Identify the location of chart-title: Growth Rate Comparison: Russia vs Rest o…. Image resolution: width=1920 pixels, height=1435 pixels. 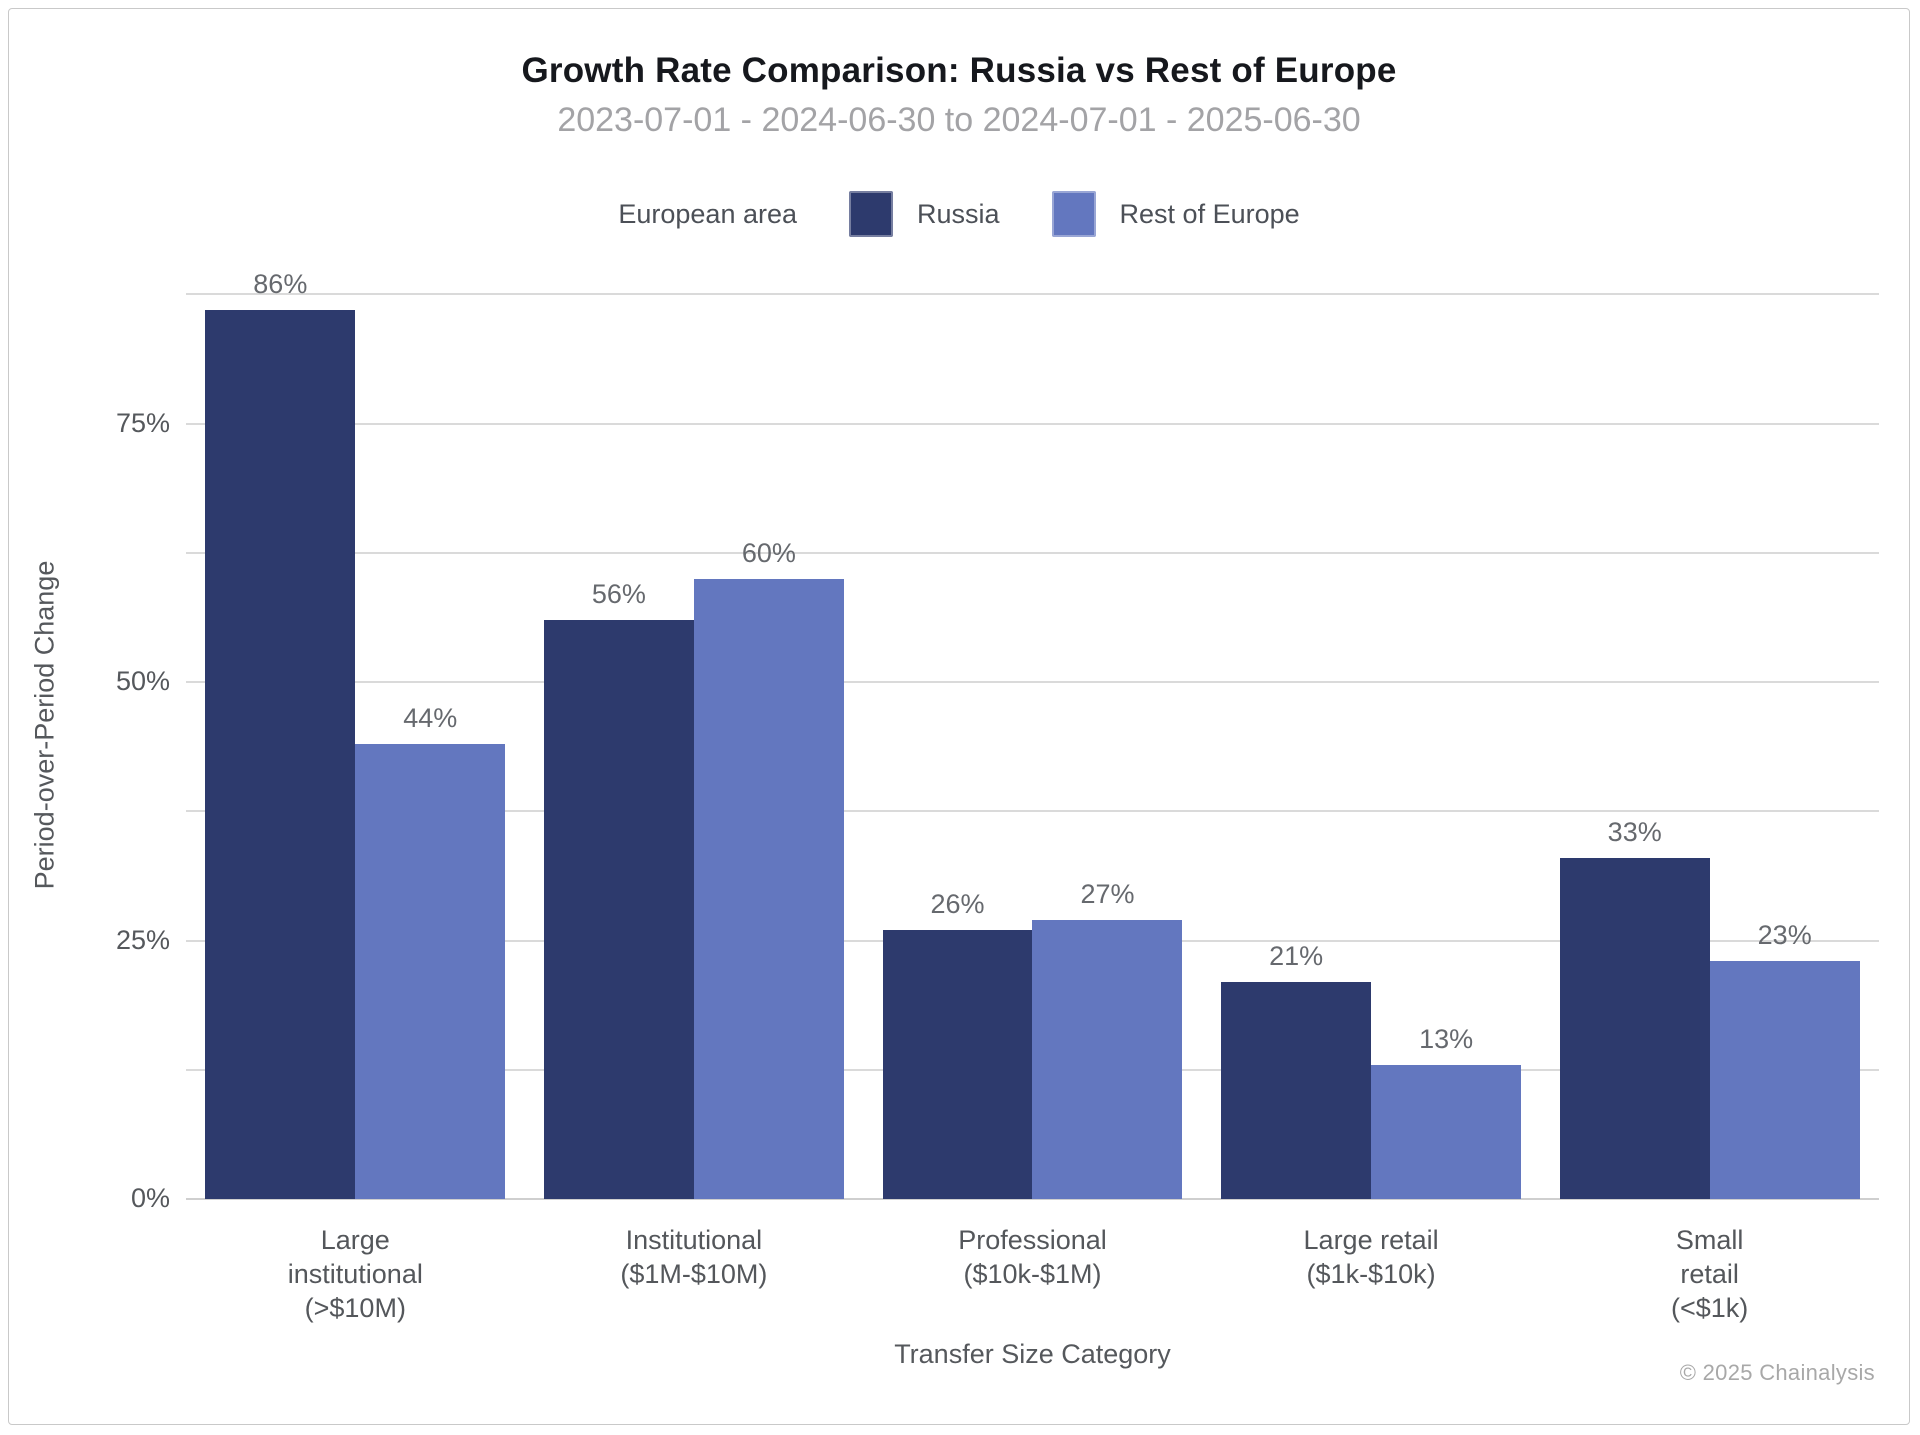
(959, 70).